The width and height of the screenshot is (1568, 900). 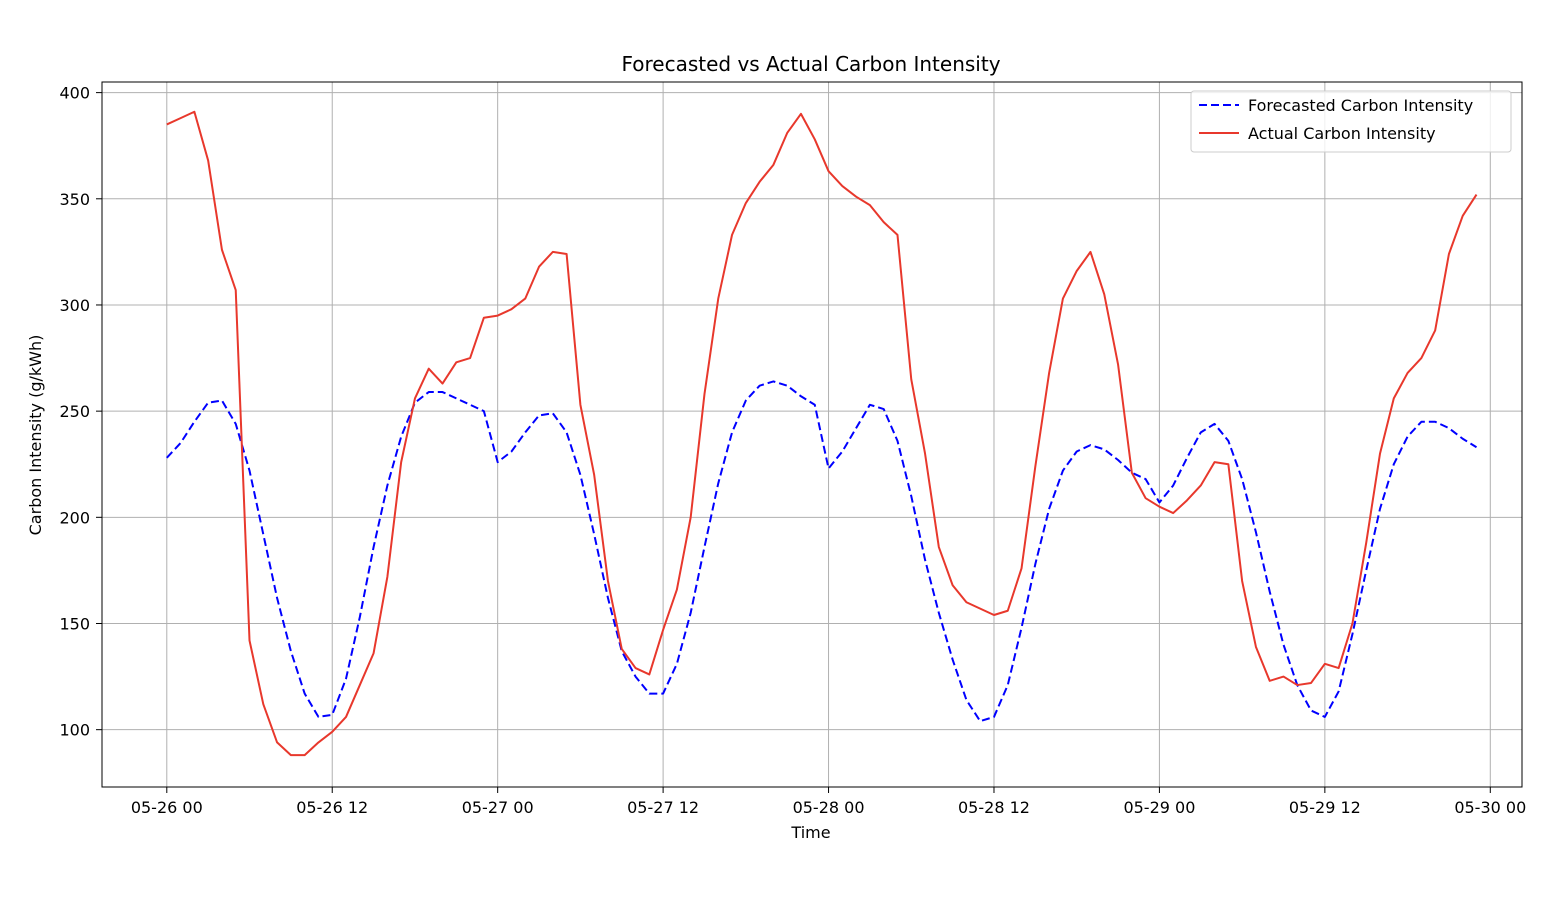 I want to click on y-tick-label: 250, so click(x=74, y=411).